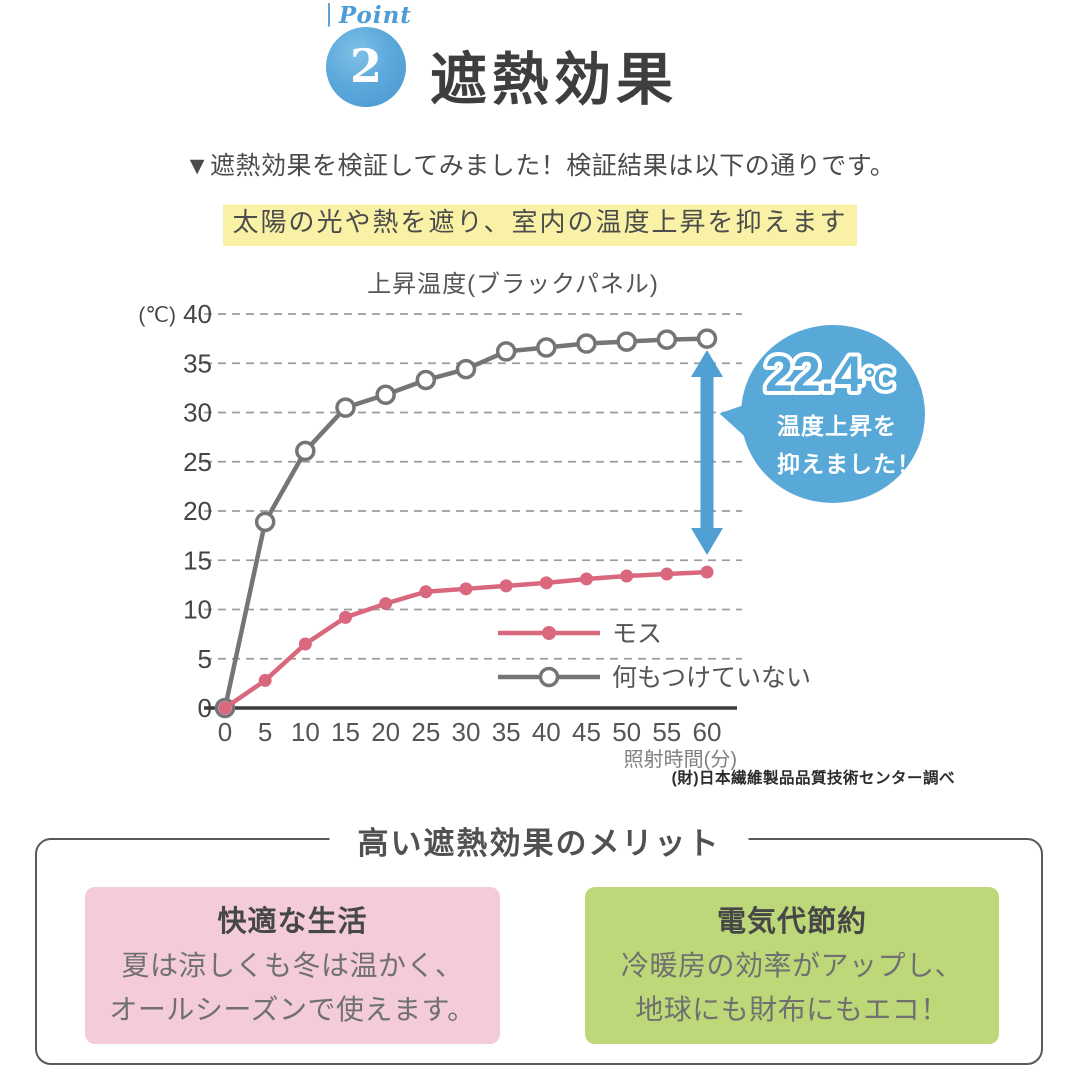 Image resolution: width=1080 pixels, height=1080 pixels. What do you see at coordinates (466, 732) in the screenshot?
I see `x-tick-label: 30` at bounding box center [466, 732].